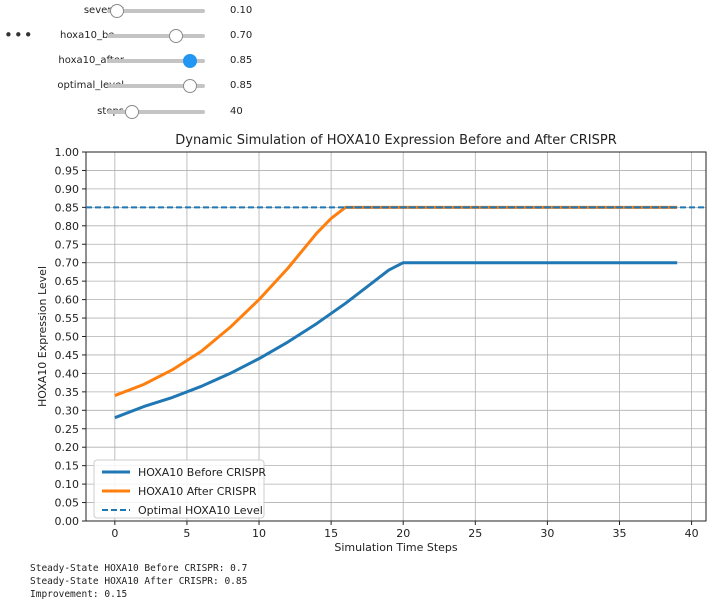 This screenshot has width=727, height=604. I want to click on y-tick-label: 1.00, so click(67, 152).